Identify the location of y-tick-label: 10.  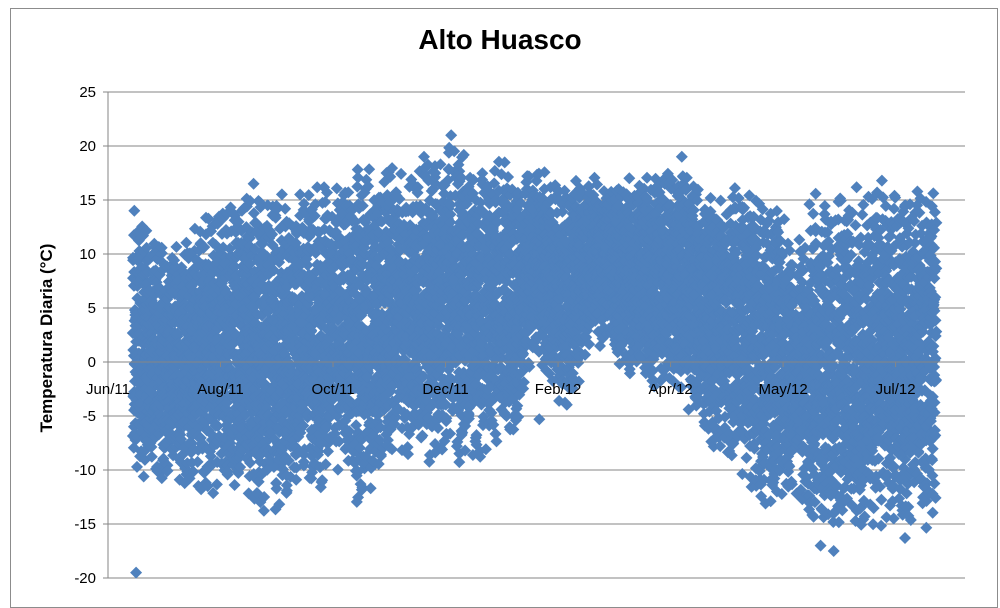
(87, 254).